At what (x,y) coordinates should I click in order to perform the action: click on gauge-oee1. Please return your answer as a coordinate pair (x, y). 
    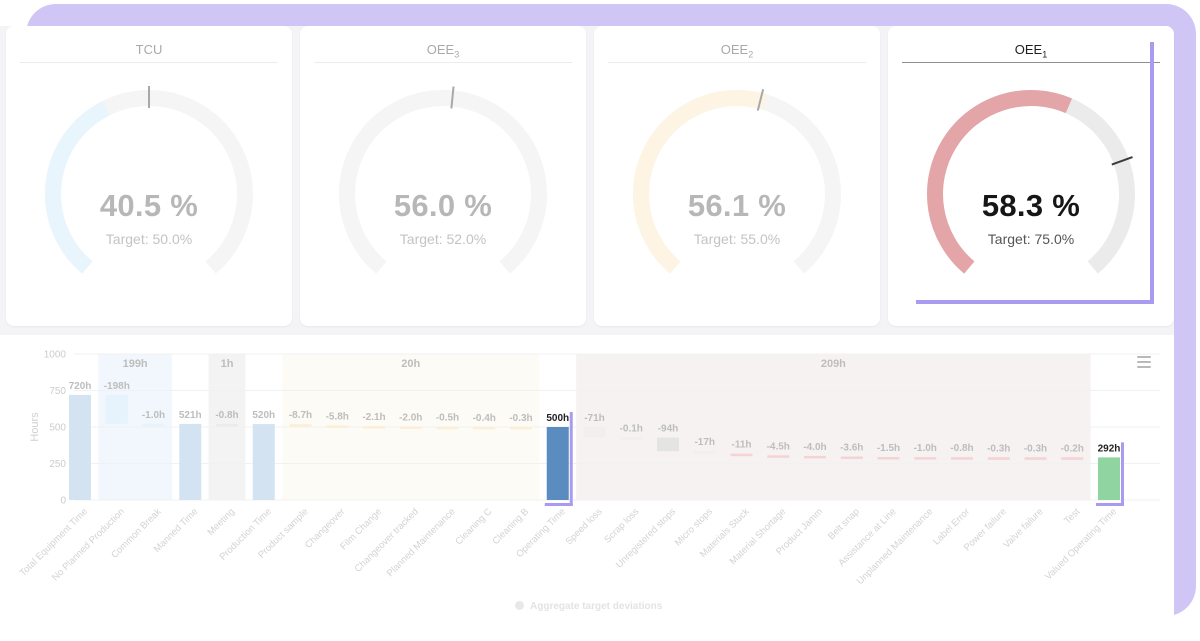
    Looking at the image, I should click on (1031, 182).